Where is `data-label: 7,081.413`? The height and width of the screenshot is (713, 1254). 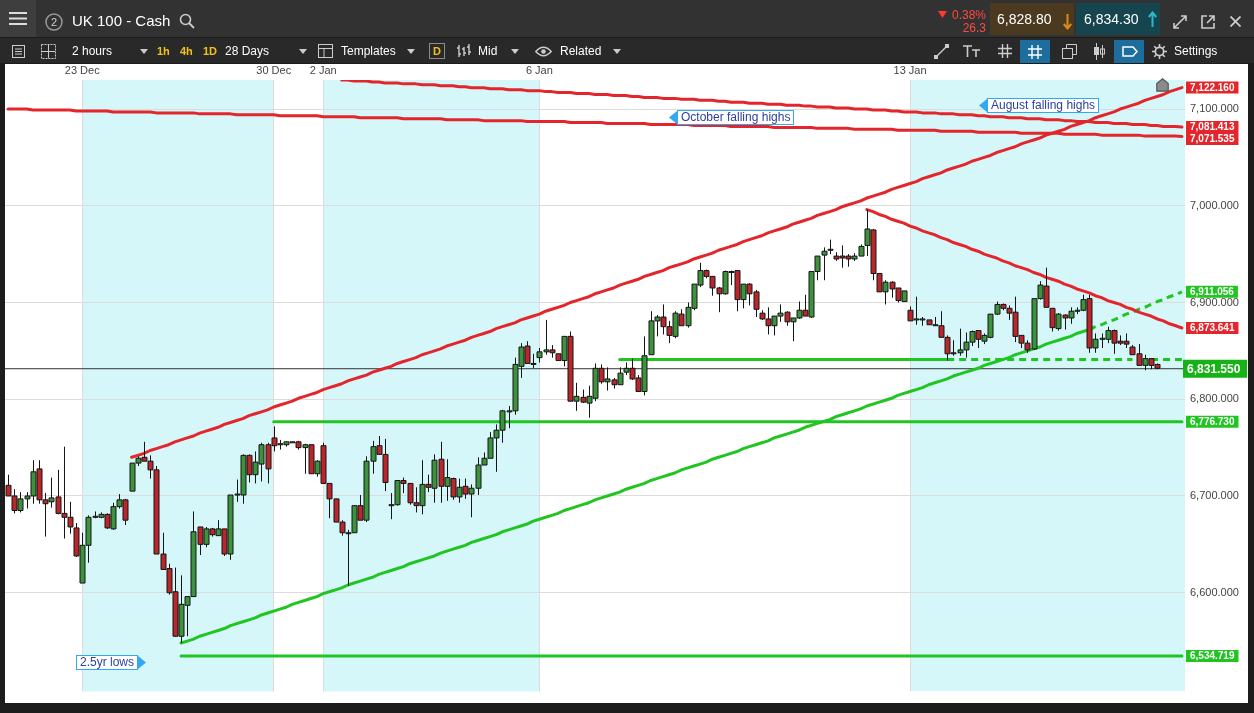
data-label: 7,081.413 is located at coordinates (1212, 127).